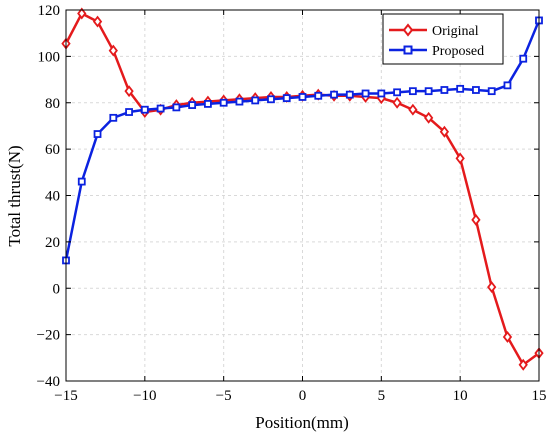 Image resolution: width=550 pixels, height=434 pixels. Describe the element at coordinates (458, 51) in the screenshot. I see `legend-label-proposed: Proposed` at that location.